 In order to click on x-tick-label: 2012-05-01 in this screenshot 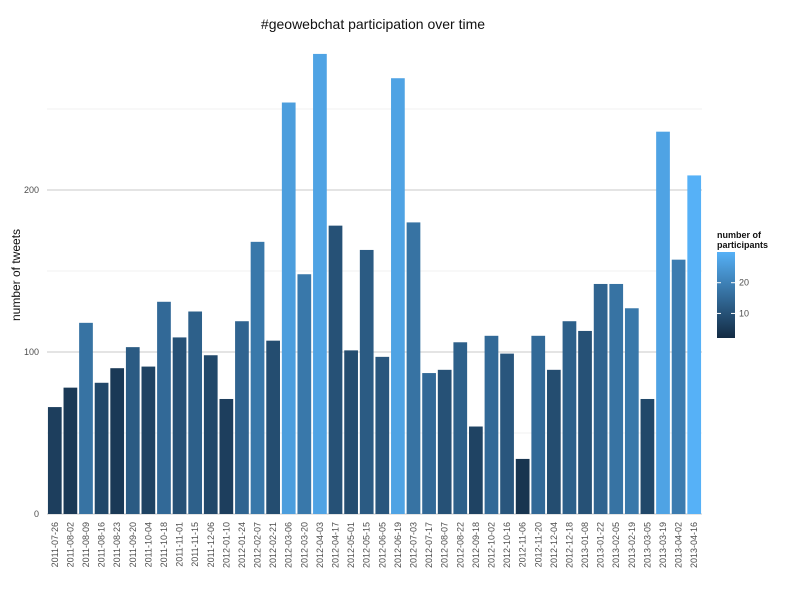, I will do `click(351, 545)`.